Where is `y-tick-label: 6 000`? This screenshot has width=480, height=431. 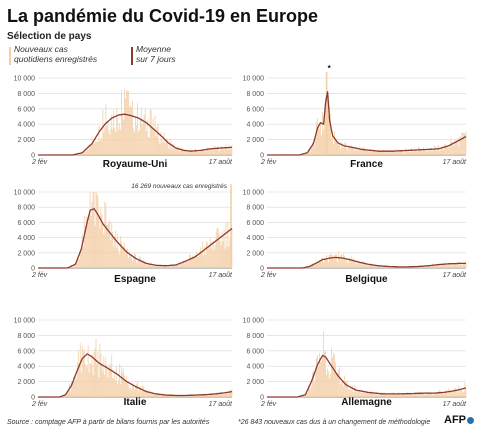 y-tick-label: 6 000 is located at coordinates (26, 109).